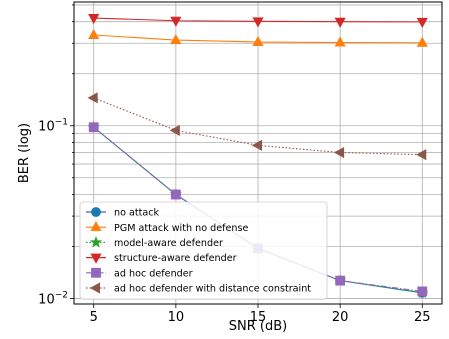  What do you see at coordinates (137, 213) in the screenshot?
I see `legend-label: no attack` at bounding box center [137, 213].